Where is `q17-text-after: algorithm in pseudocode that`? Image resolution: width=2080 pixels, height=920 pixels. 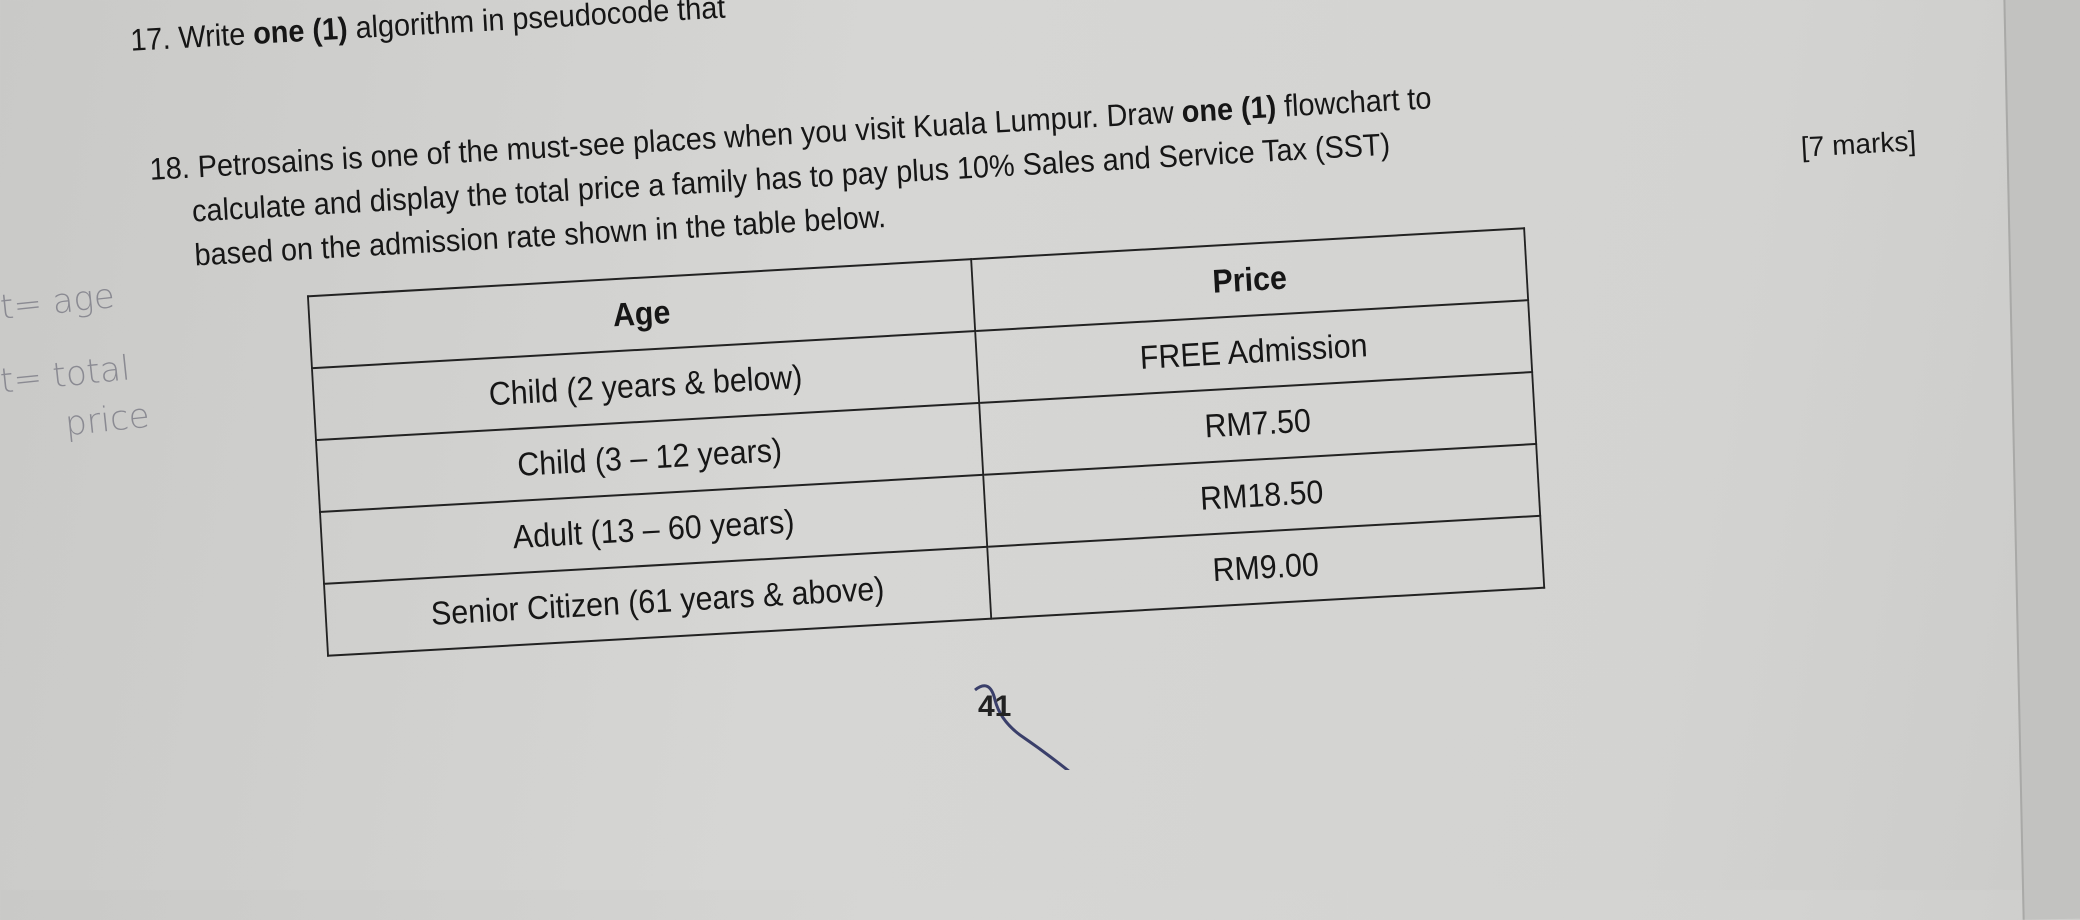 q17-text-after: algorithm in pseudocode that is located at coordinates (536, 23).